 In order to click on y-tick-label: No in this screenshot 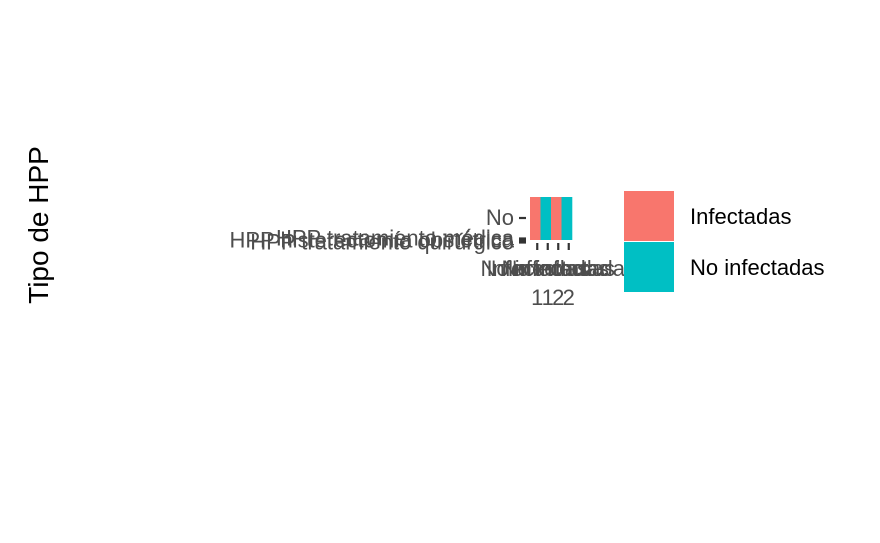, I will do `click(500, 217)`.